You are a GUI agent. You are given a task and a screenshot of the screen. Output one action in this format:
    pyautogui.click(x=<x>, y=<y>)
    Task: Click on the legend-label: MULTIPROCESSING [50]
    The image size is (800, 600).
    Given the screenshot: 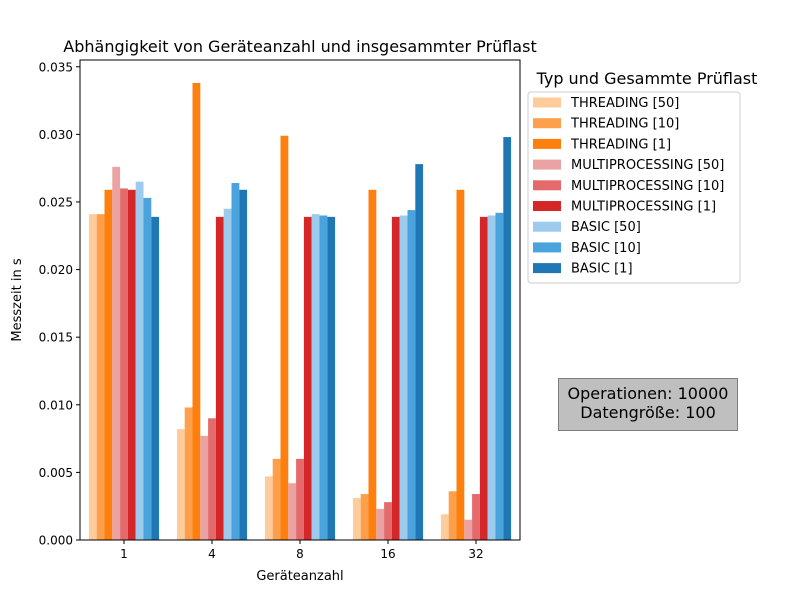 What is the action you would take?
    pyautogui.click(x=647, y=165)
    